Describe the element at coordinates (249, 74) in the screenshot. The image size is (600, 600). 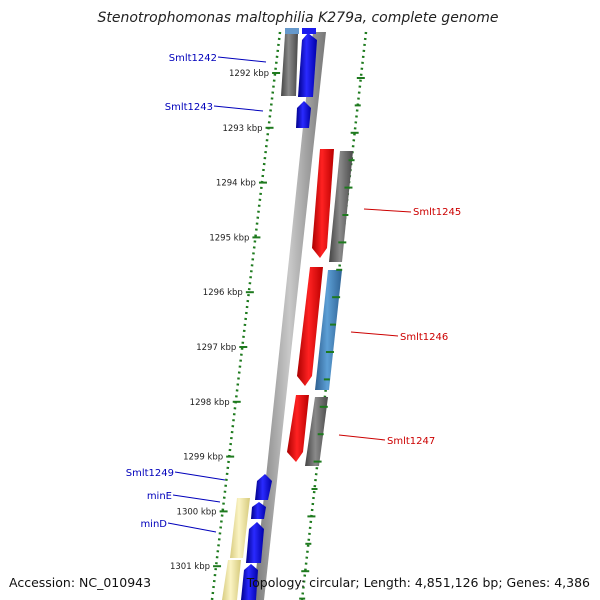
I see `tick-label: 1292 kbp` at that location.